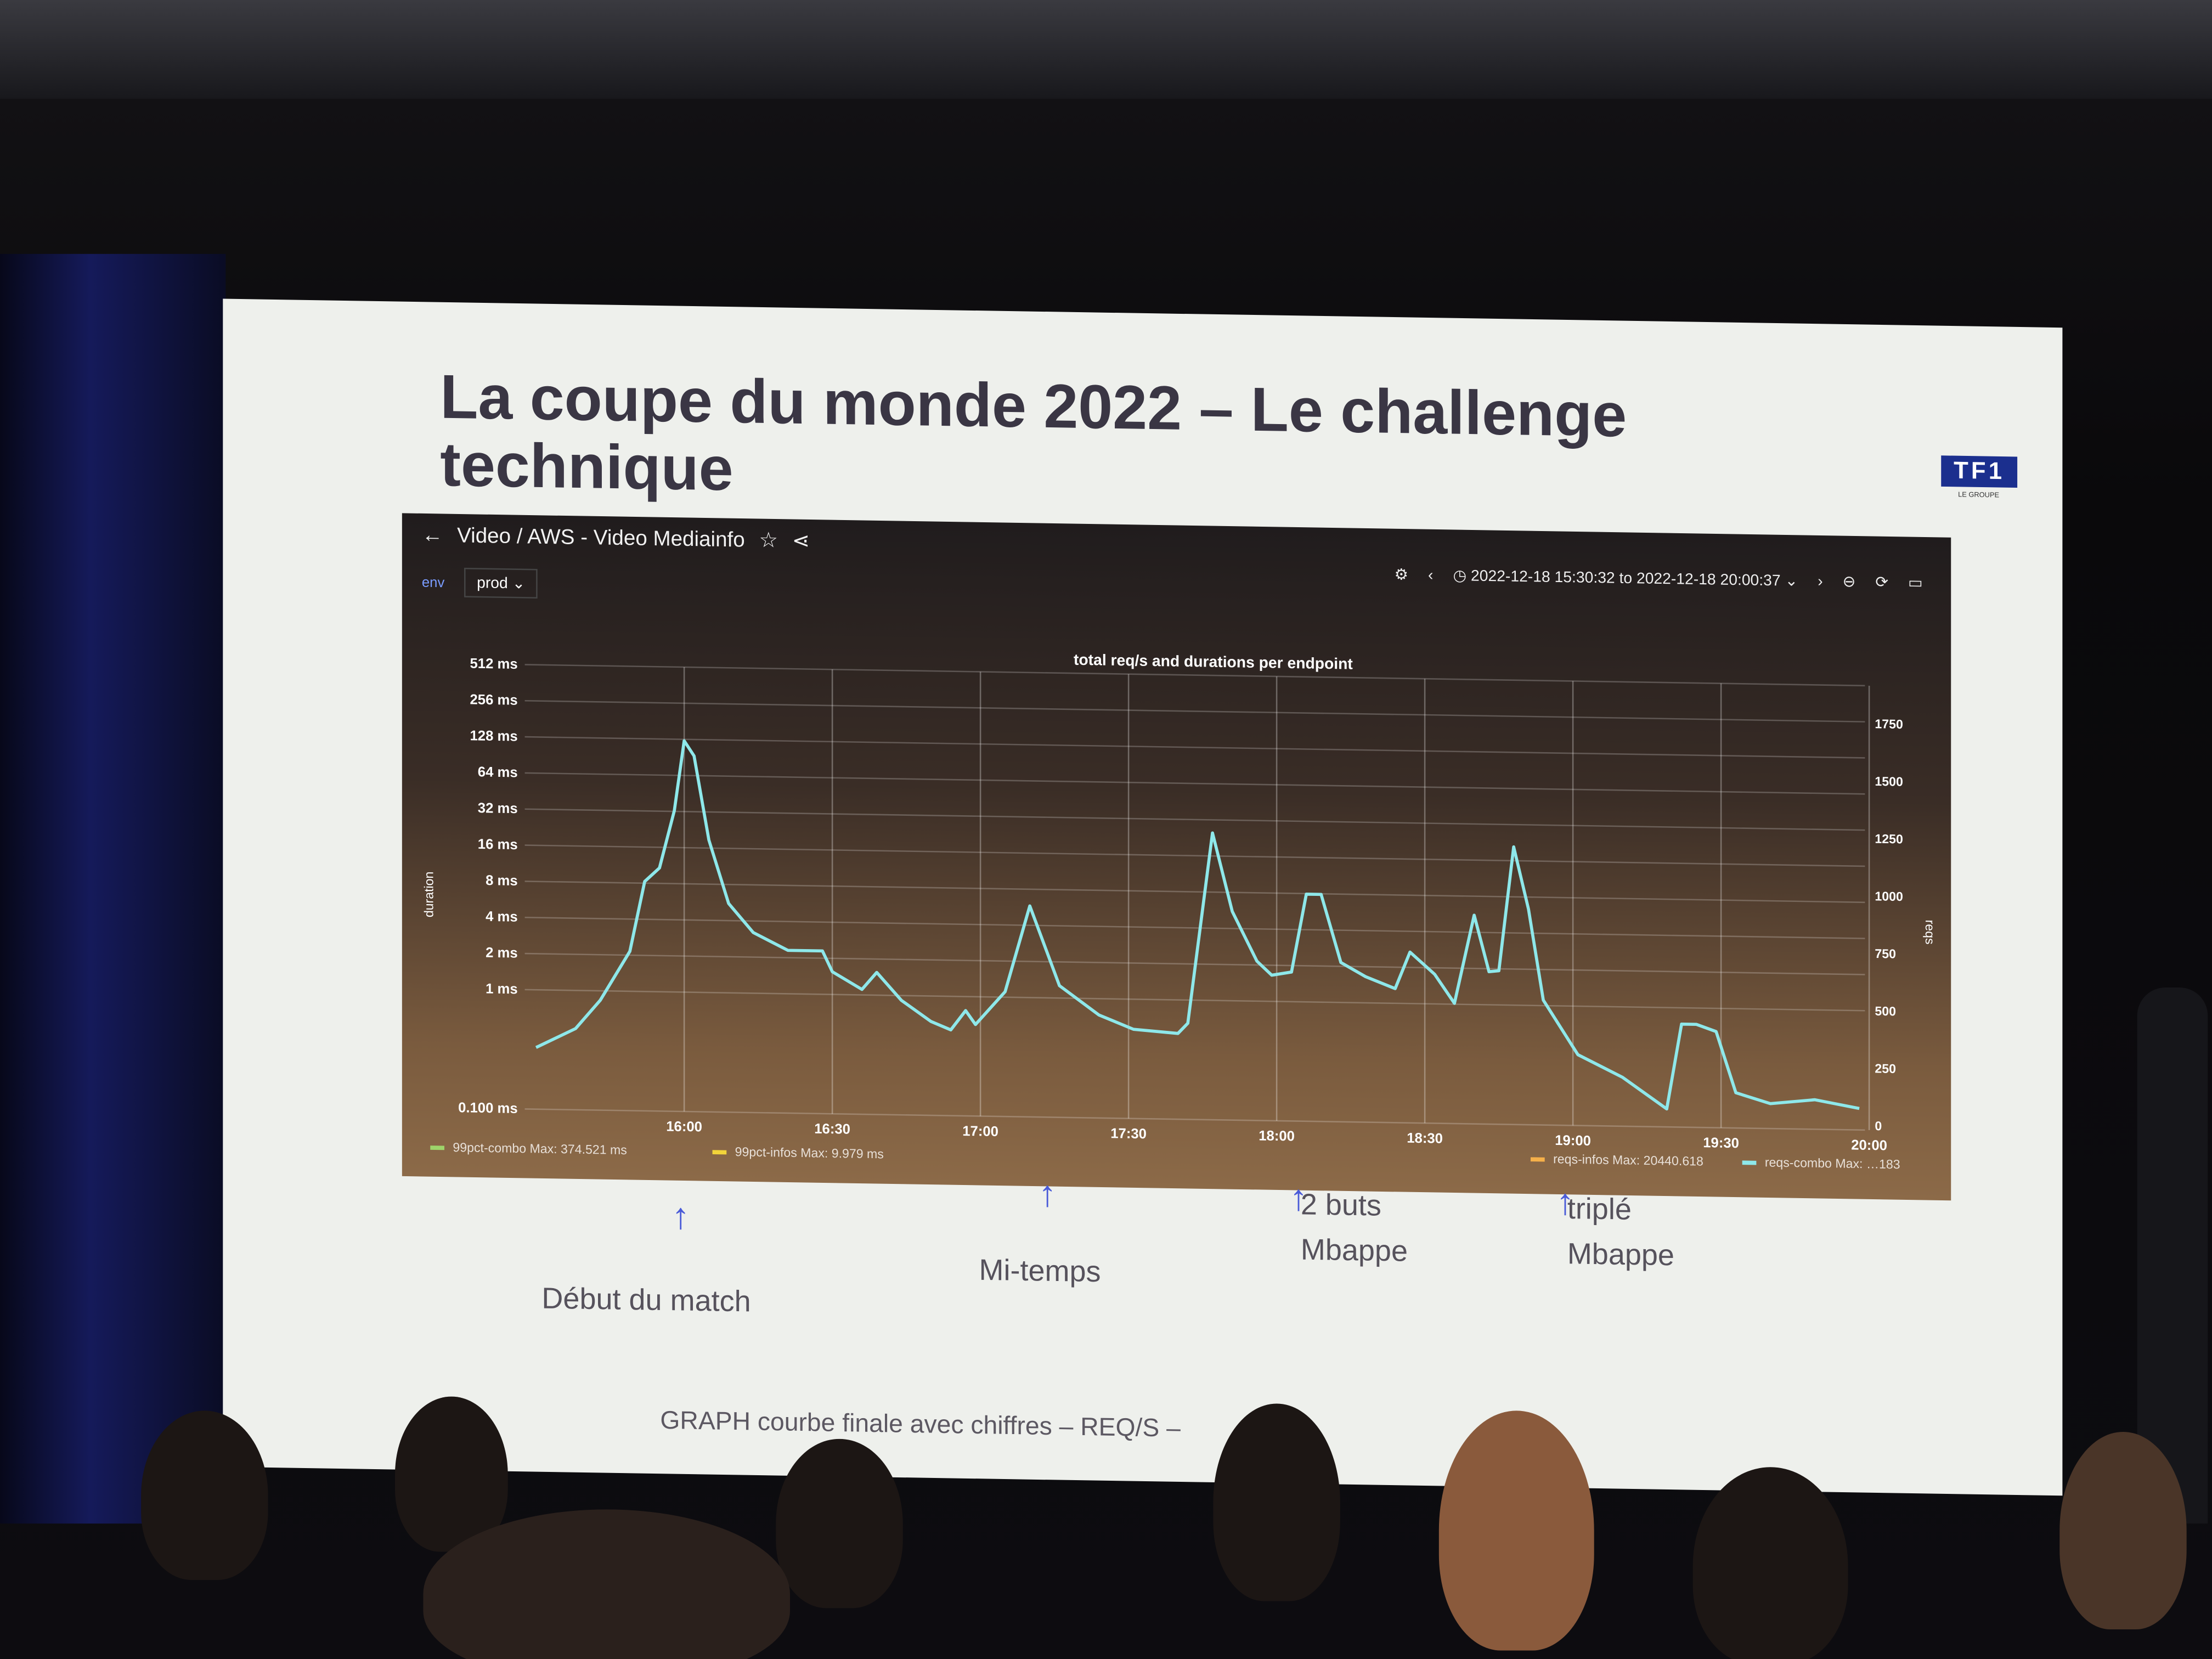 This screenshot has width=2212, height=1659. I want to click on x-tick-label: 17:00, so click(980, 1132).